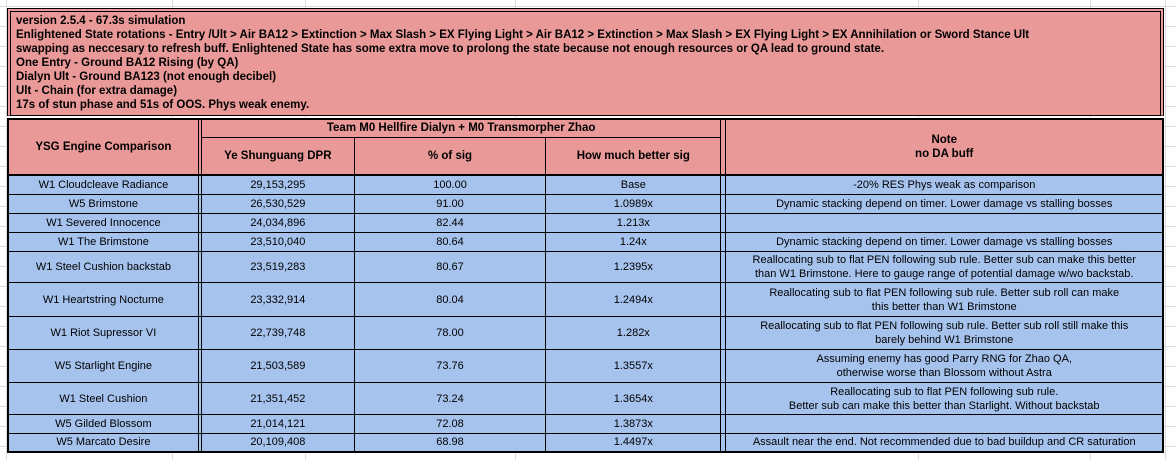 Image resolution: width=1176 pixels, height=460 pixels. What do you see at coordinates (103, 424) in the screenshot?
I see `engine-name-cell: W5 Gilded Blossom` at bounding box center [103, 424].